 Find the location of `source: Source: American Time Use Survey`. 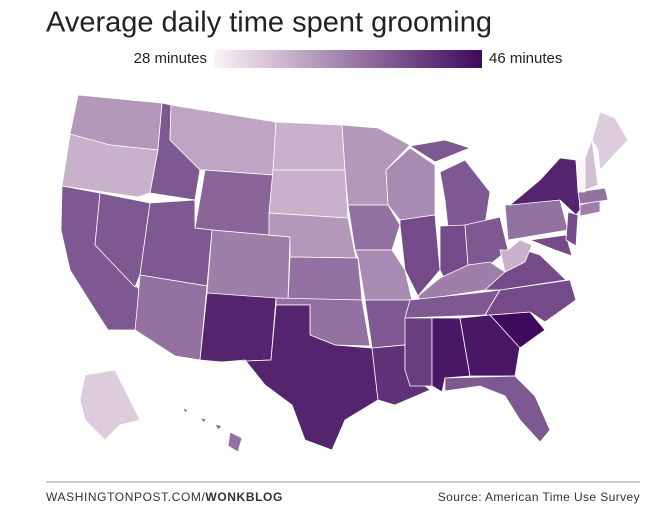

source: Source: American Time Use Survey is located at coordinates (539, 497).